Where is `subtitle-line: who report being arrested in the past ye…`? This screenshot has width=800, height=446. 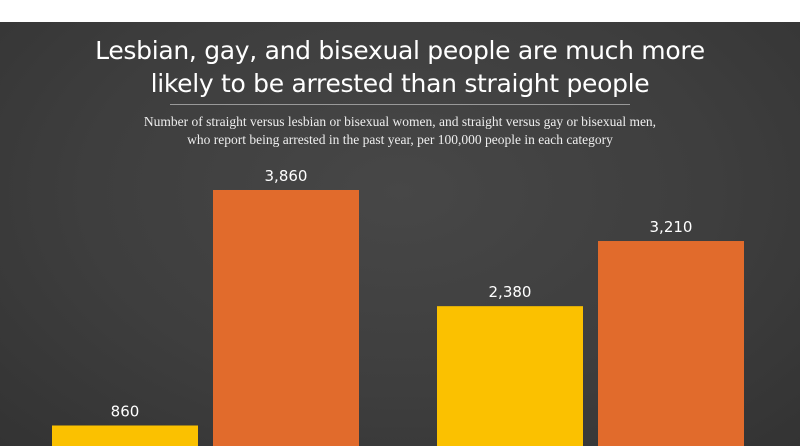 subtitle-line: who report being arrested in the past ye… is located at coordinates (400, 139).